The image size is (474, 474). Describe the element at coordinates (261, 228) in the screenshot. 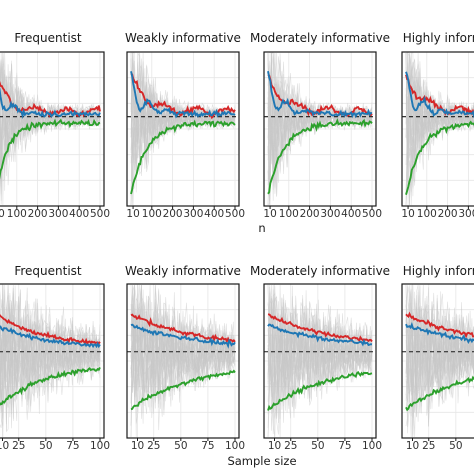

I see `row-1-x-axis-title: n` at that location.